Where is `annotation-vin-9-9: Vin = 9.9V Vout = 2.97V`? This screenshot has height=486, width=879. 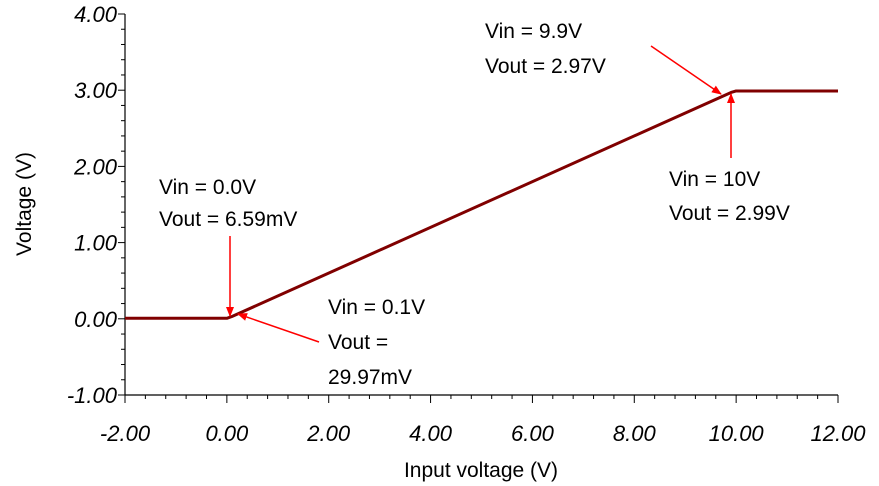 annotation-vin-9-9: Vin = 9.9V Vout = 2.97V is located at coordinates (545, 49).